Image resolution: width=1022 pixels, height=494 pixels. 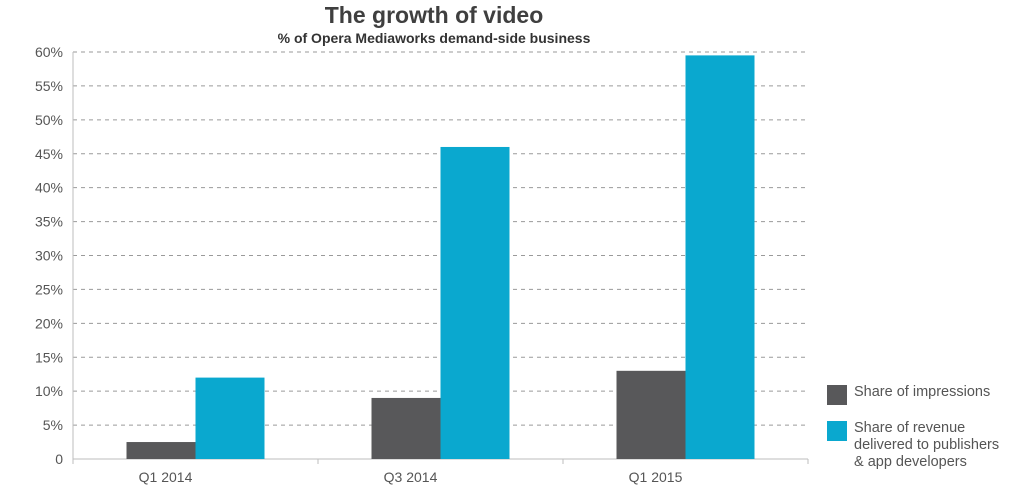 What do you see at coordinates (49, 222) in the screenshot?
I see `y-tick-label: 35%` at bounding box center [49, 222].